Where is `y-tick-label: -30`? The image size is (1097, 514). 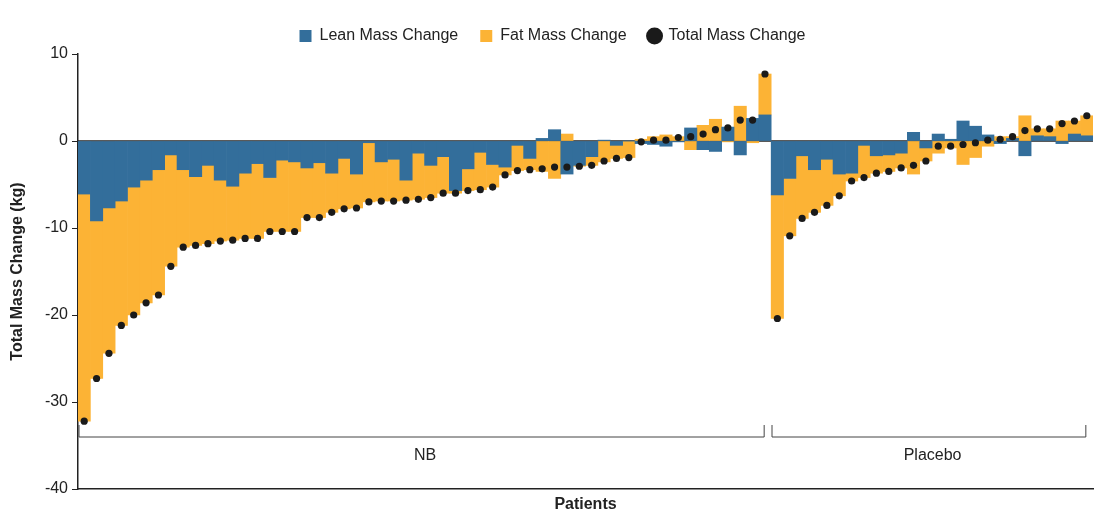 y-tick-label: -30 is located at coordinates (56, 401).